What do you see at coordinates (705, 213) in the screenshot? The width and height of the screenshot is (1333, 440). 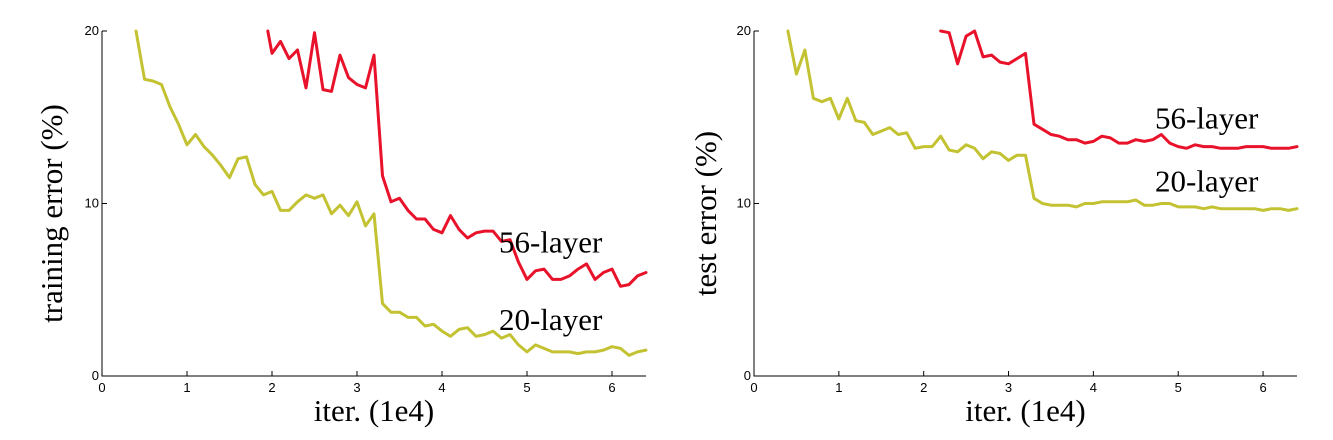 I see `y-axis-title: test error (%)` at bounding box center [705, 213].